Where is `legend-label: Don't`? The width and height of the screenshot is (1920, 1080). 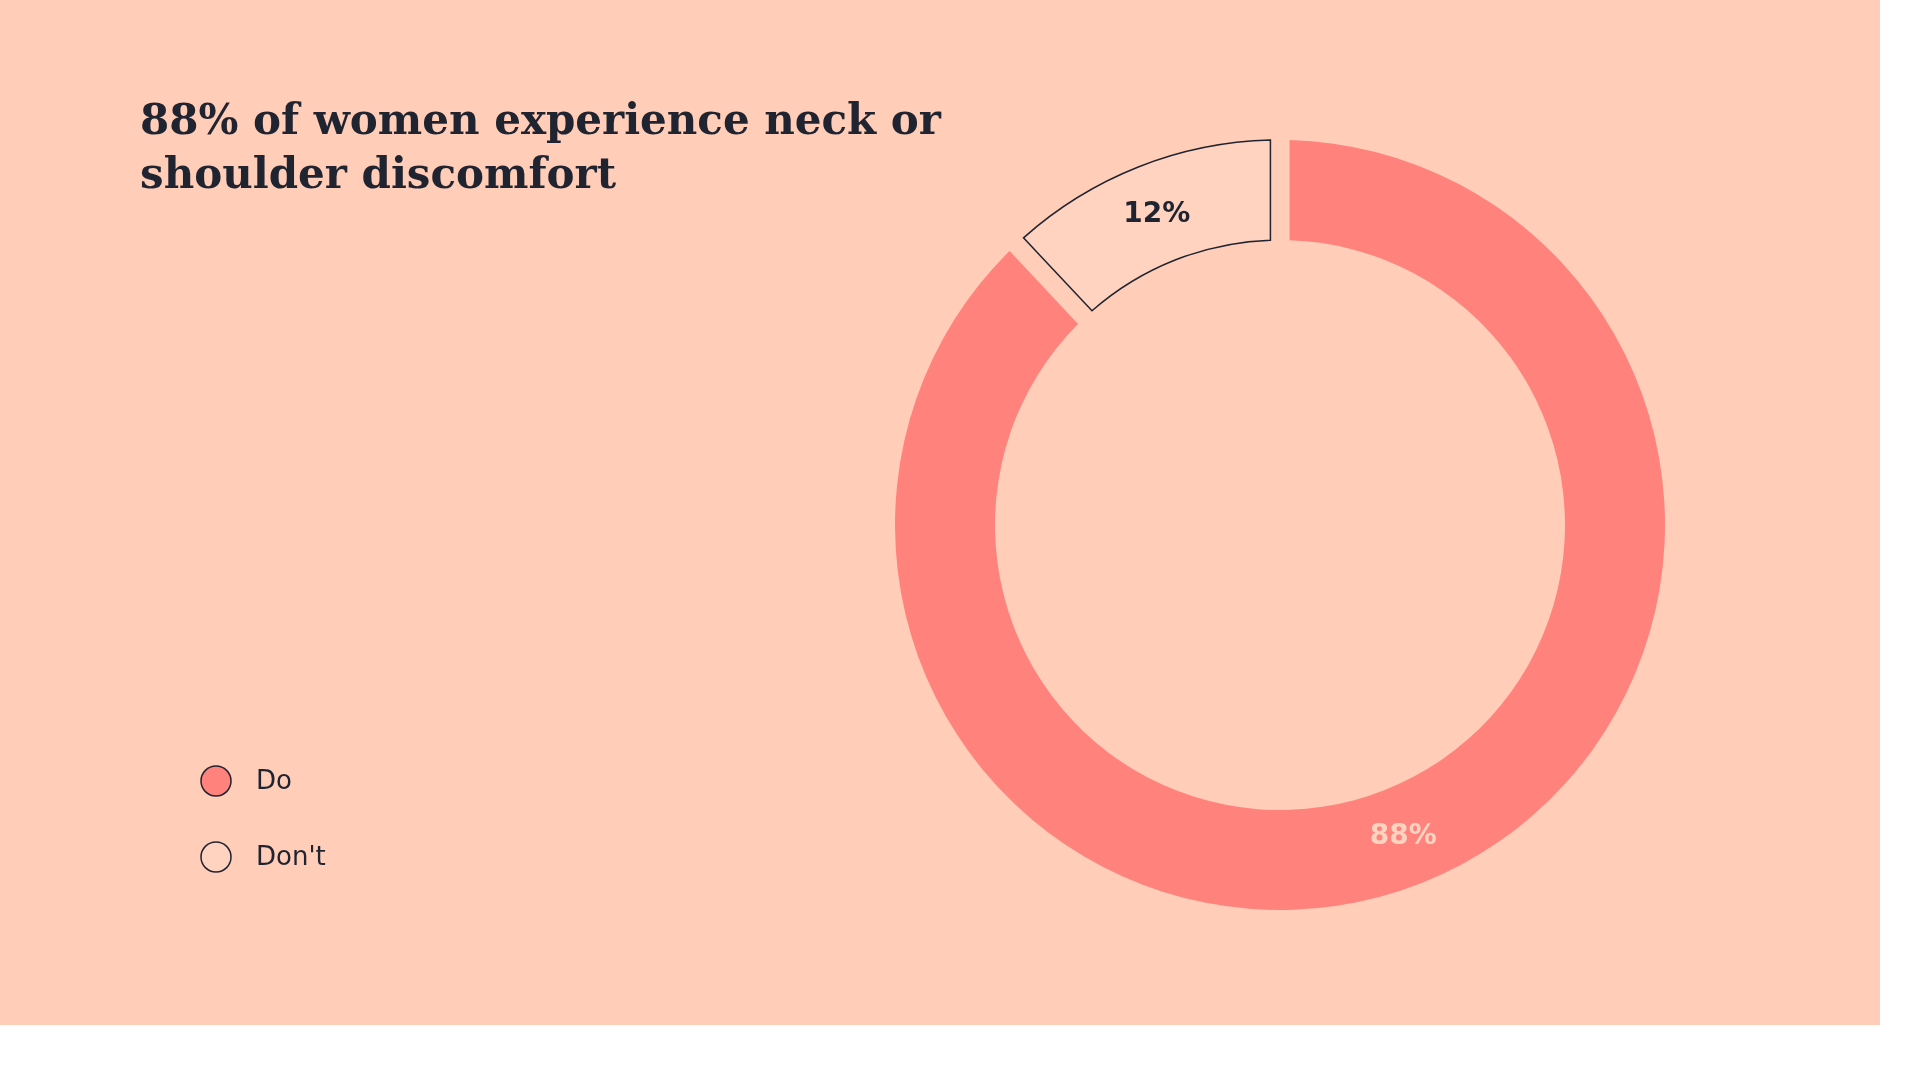 legend-label: Don't is located at coordinates (291, 856).